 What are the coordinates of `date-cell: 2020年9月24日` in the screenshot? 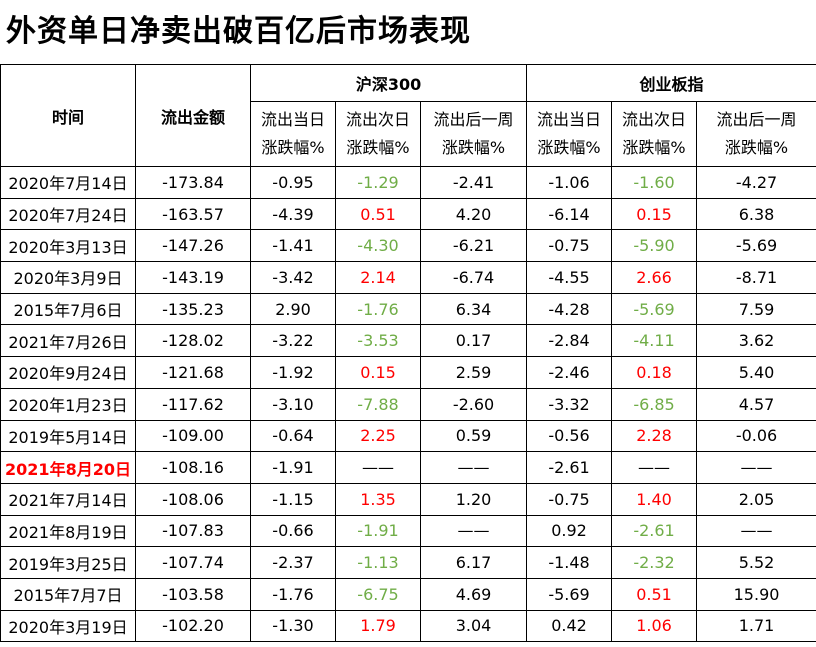 It's located at (68, 372).